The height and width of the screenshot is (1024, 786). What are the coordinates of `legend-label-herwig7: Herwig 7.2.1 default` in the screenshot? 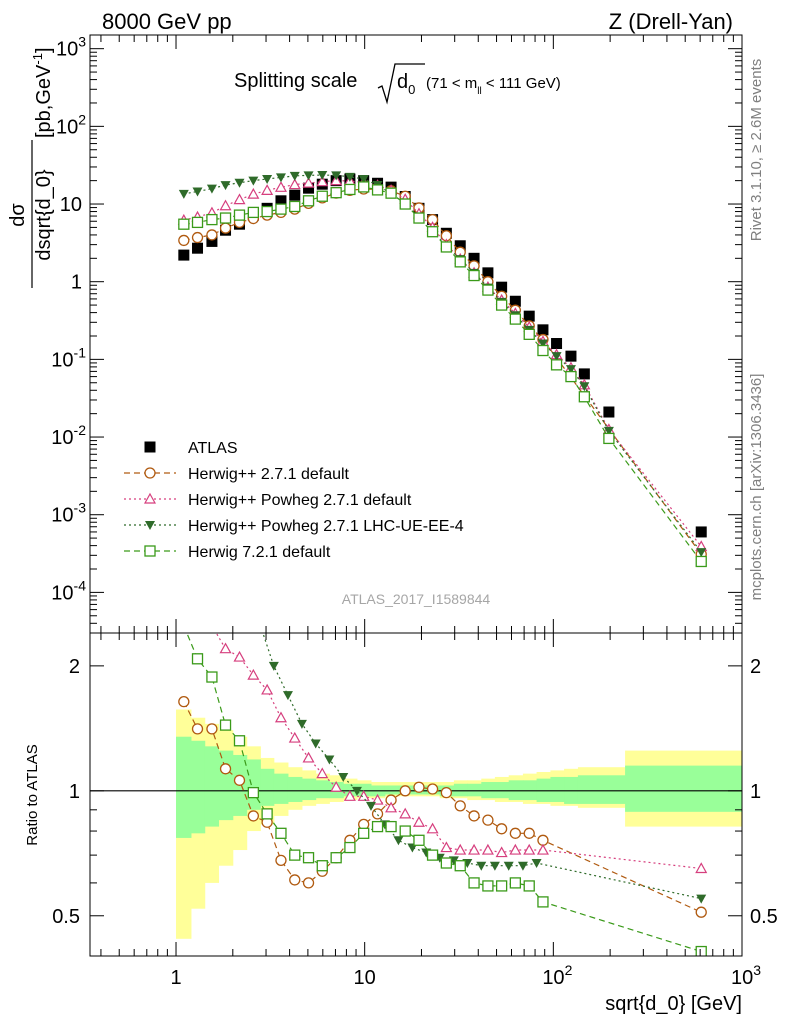 It's located at (259, 552).